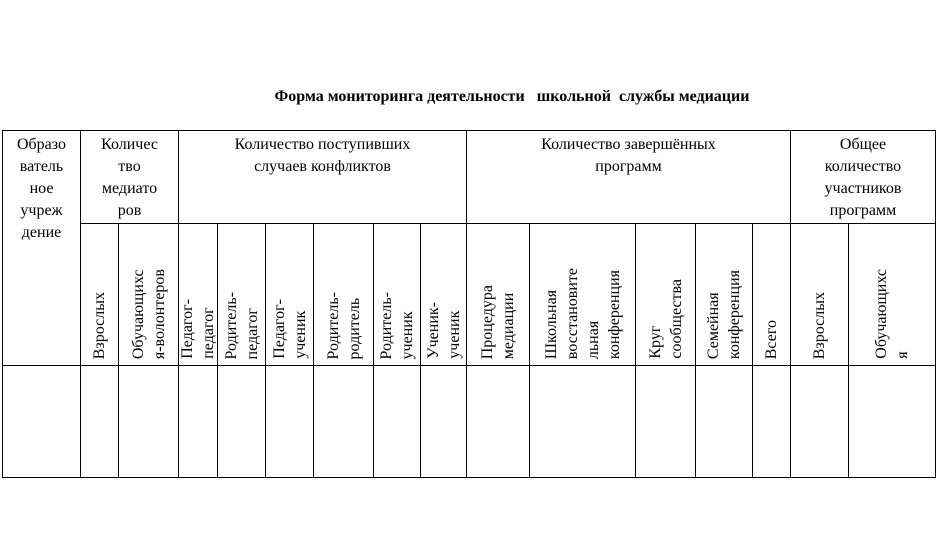 This screenshot has height=534, width=952. I want to click on subheader-label: Круг сообщества, so click(665, 319).